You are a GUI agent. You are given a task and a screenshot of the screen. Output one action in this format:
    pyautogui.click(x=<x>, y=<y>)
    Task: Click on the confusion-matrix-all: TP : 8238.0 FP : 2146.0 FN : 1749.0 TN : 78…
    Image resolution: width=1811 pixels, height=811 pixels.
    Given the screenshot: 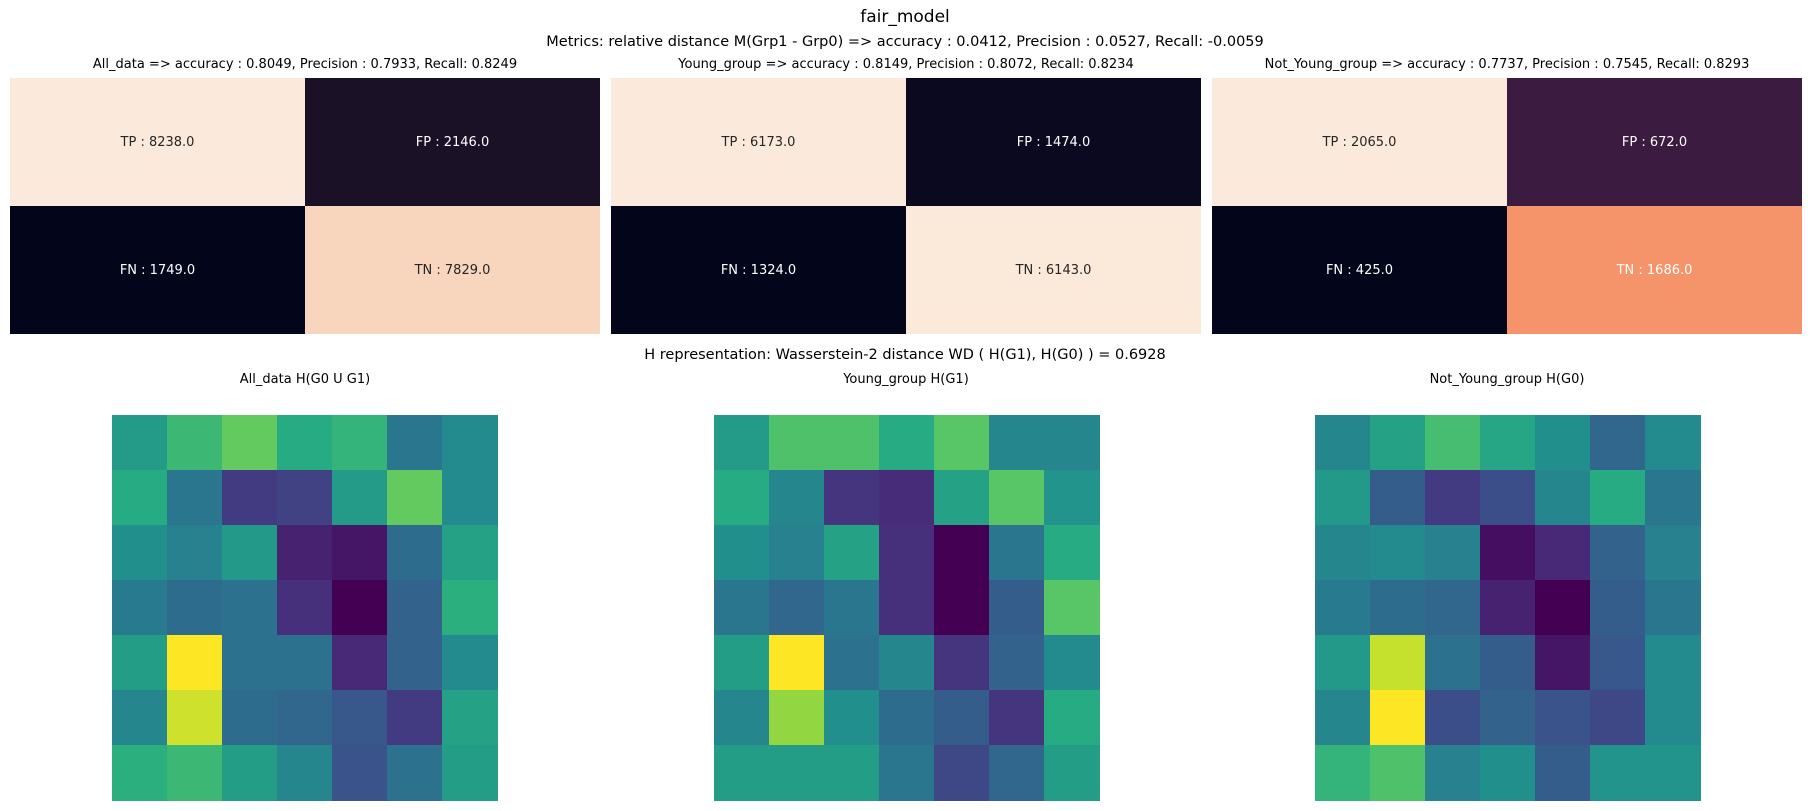 What is the action you would take?
    pyautogui.click(x=305, y=206)
    